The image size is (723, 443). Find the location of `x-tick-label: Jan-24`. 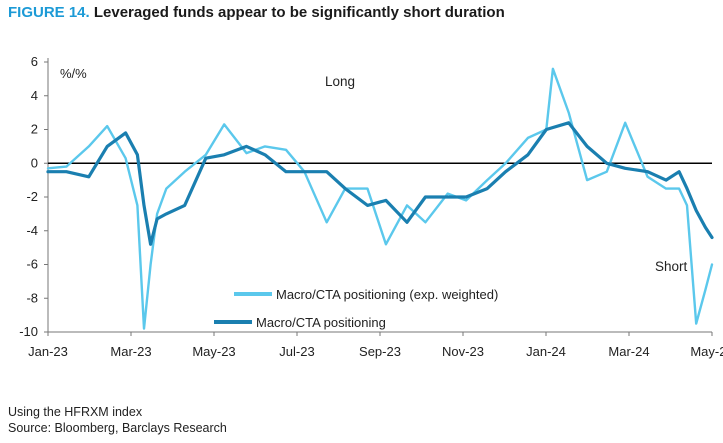

x-tick-label: Jan-24 is located at coordinates (546, 351).